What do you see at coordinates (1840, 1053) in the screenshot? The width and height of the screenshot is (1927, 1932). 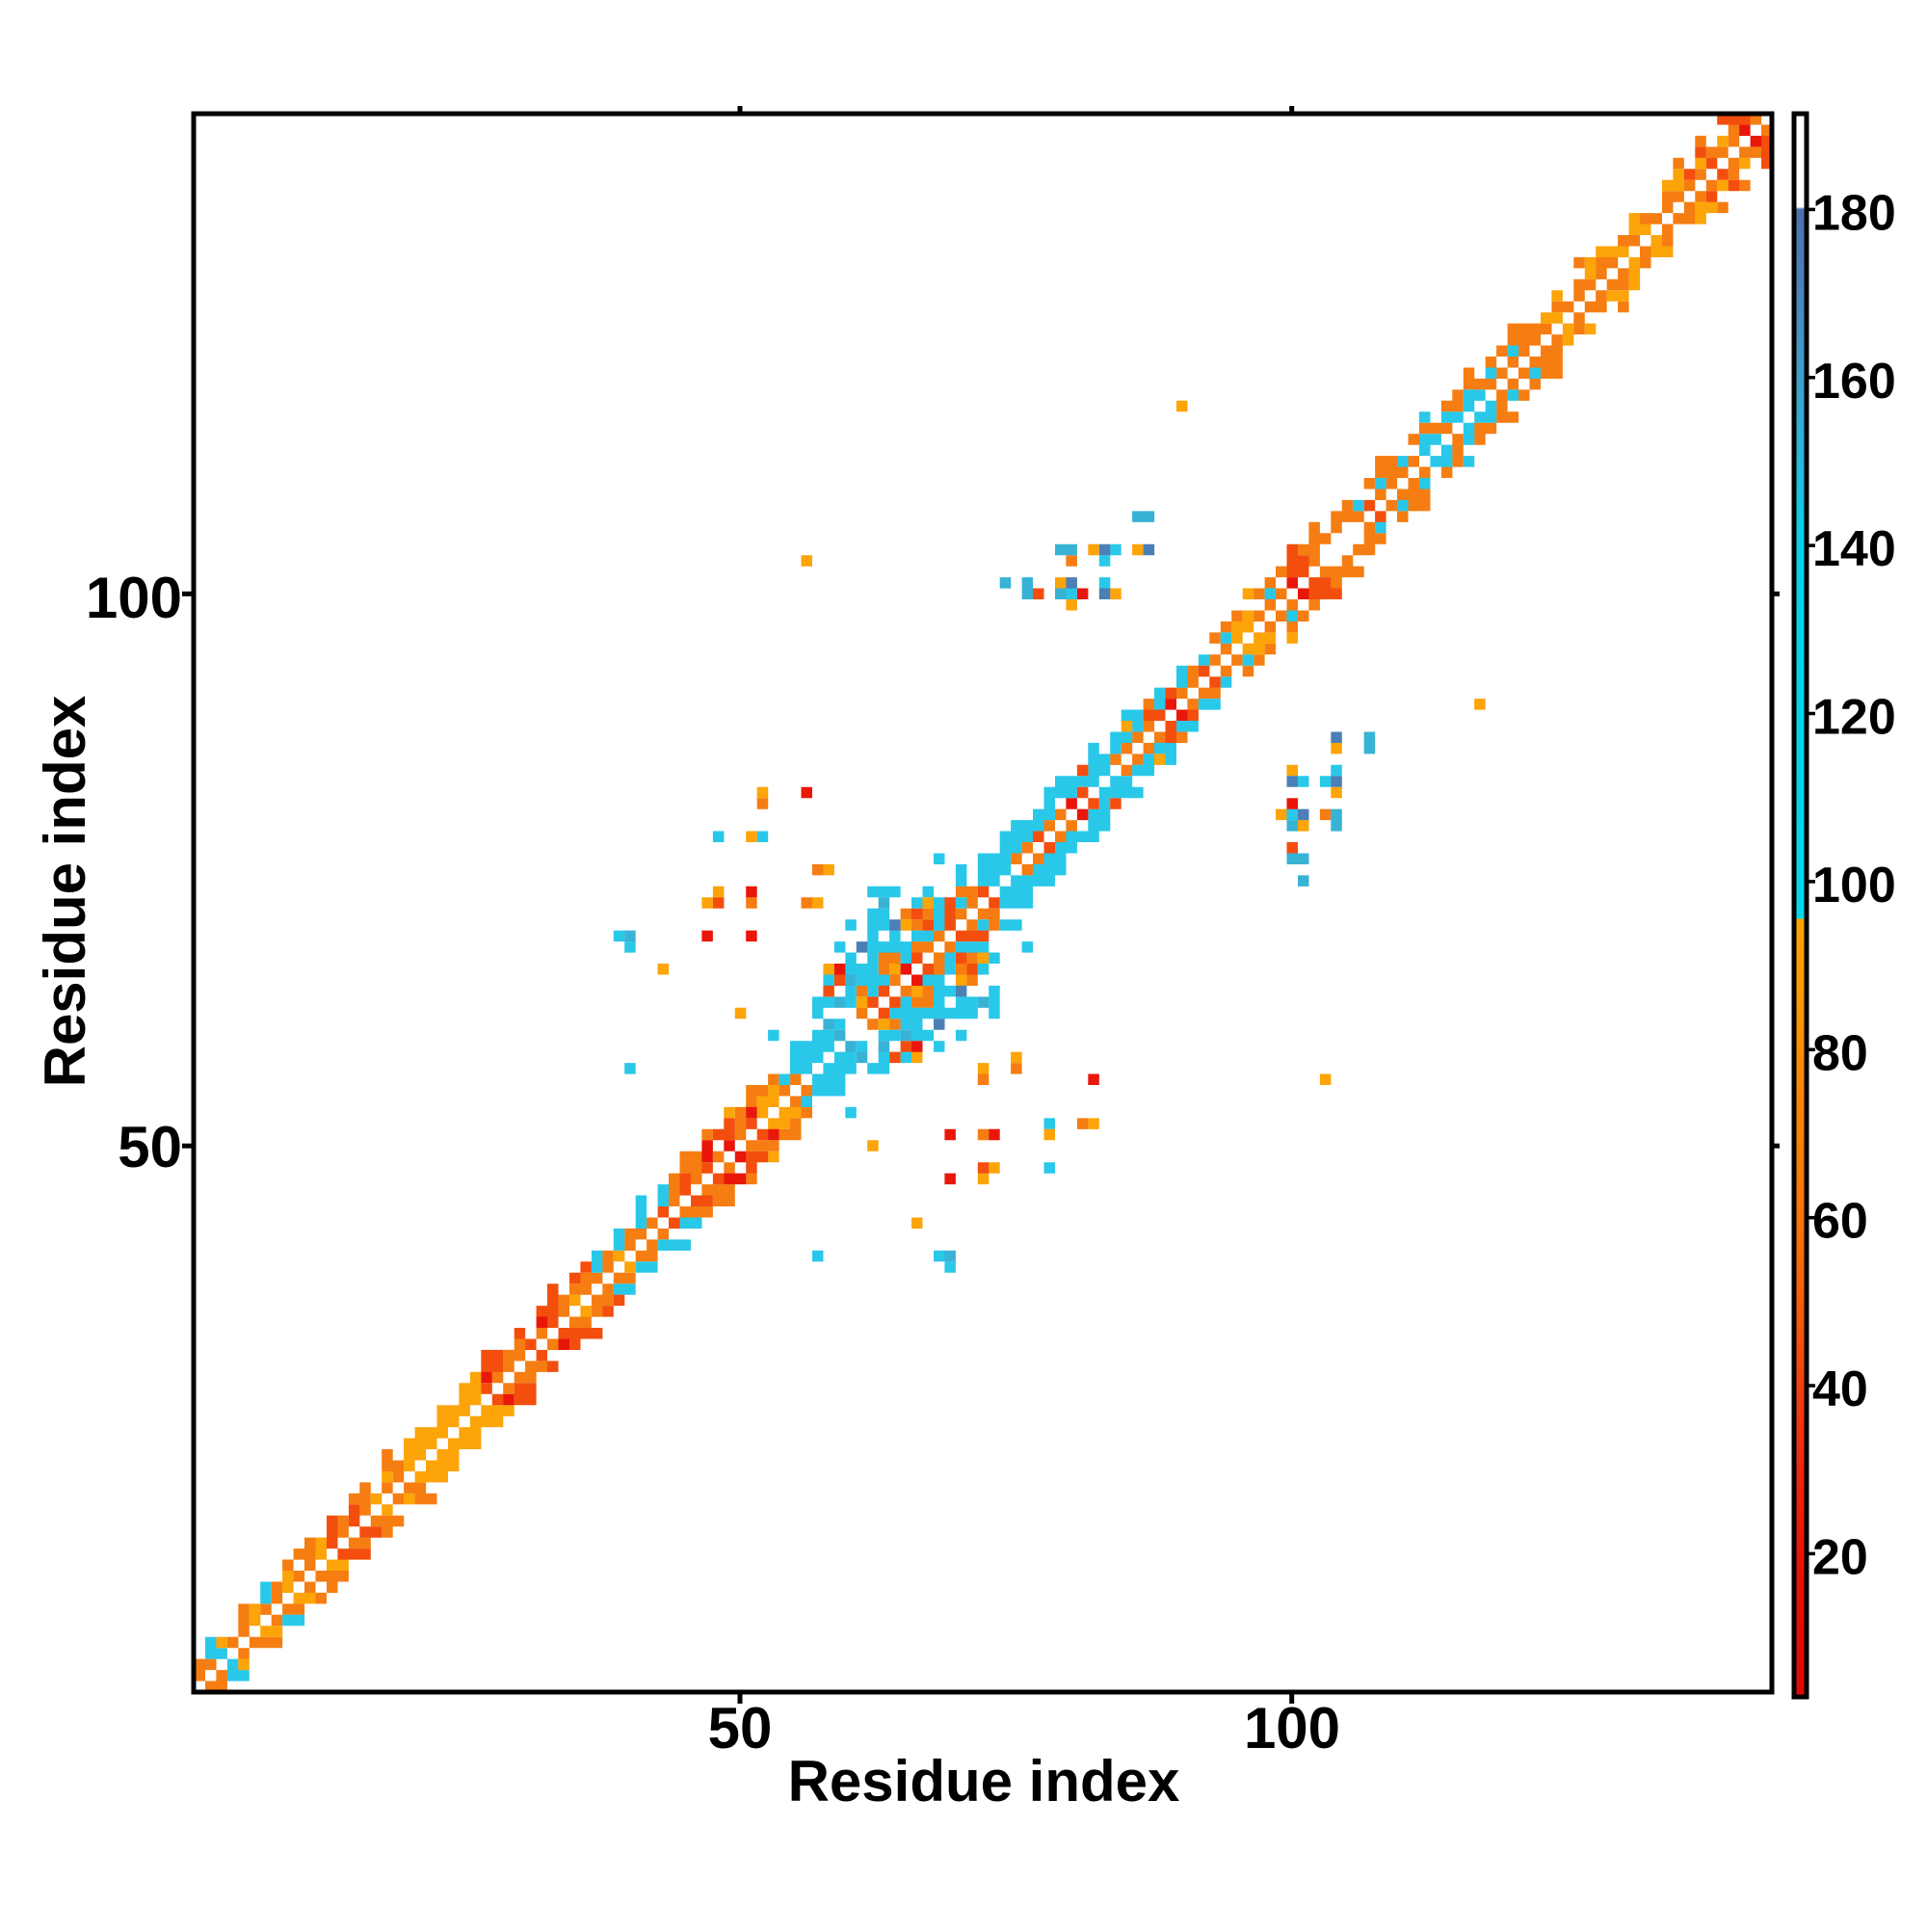 I see `svg-text: 80` at bounding box center [1840, 1053].